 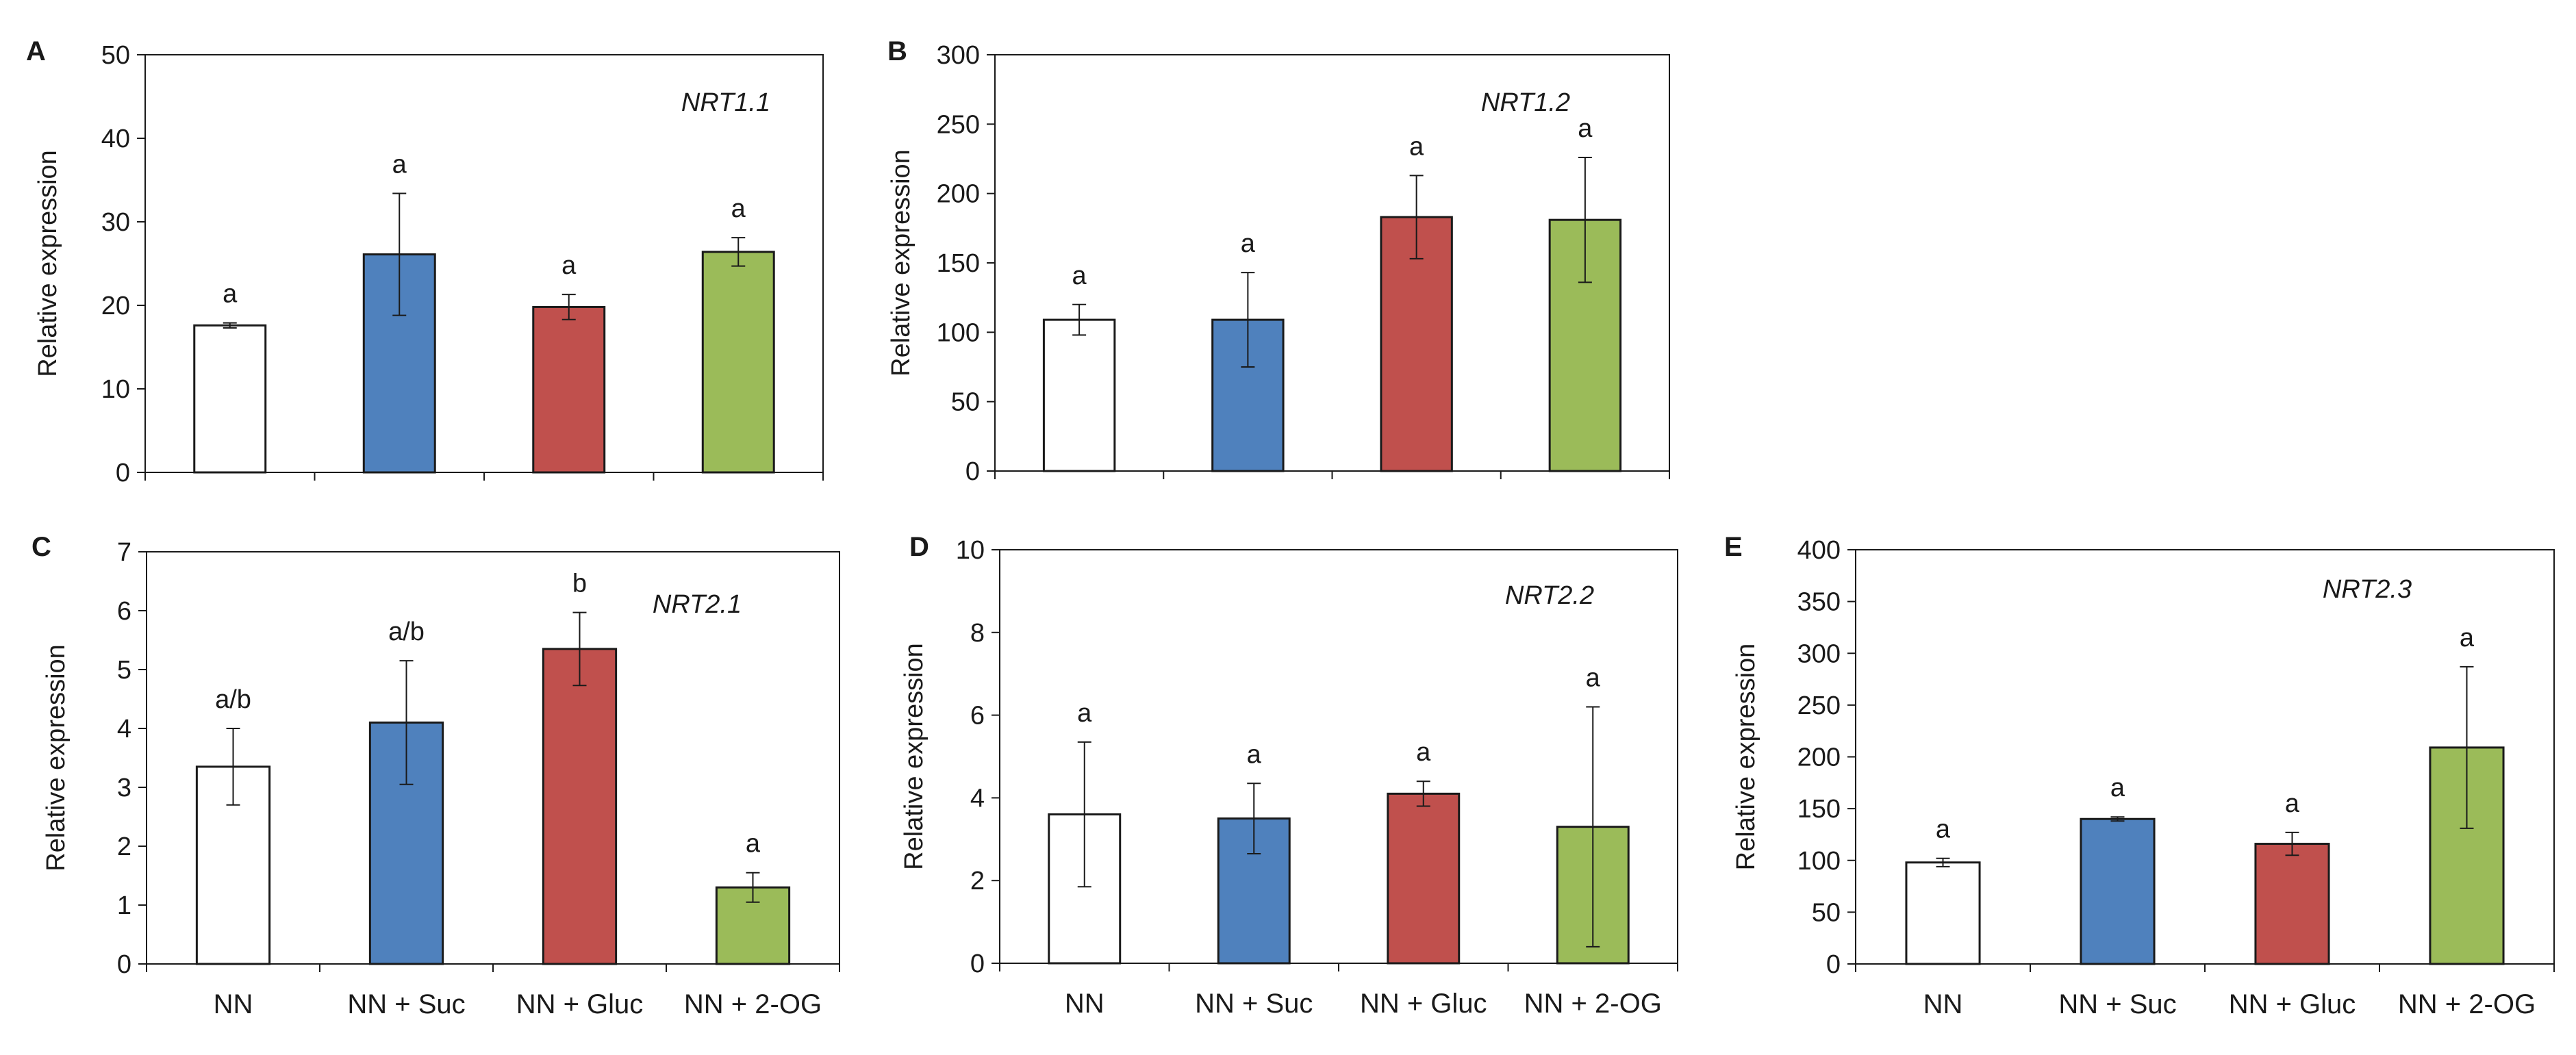 I want to click on panel-e-ytick-label: 400, so click(x=1819, y=550).